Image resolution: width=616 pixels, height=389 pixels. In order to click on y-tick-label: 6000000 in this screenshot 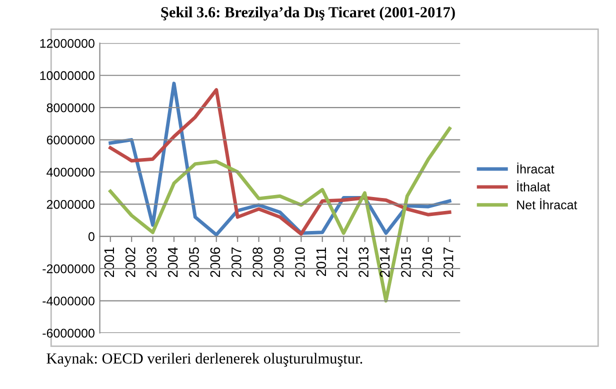, I will do `click(70, 140)`.